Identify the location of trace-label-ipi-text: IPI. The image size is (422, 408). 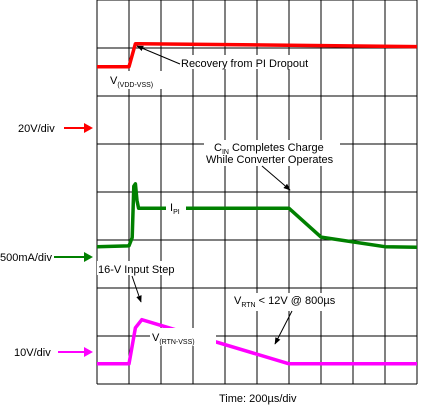
(175, 209).